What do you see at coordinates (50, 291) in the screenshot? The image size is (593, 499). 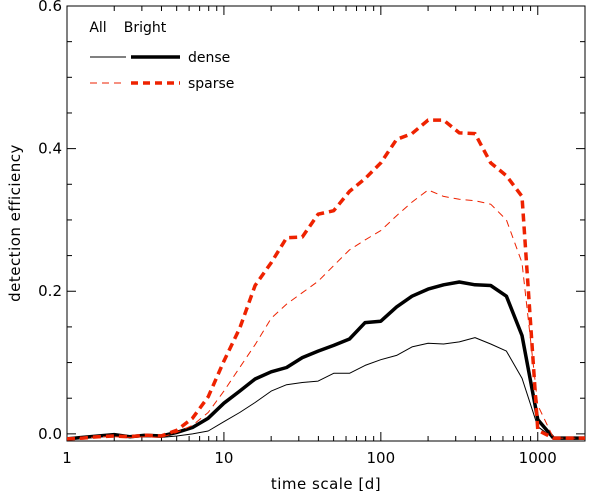 I see `y-tick-label: 0.2` at bounding box center [50, 291].